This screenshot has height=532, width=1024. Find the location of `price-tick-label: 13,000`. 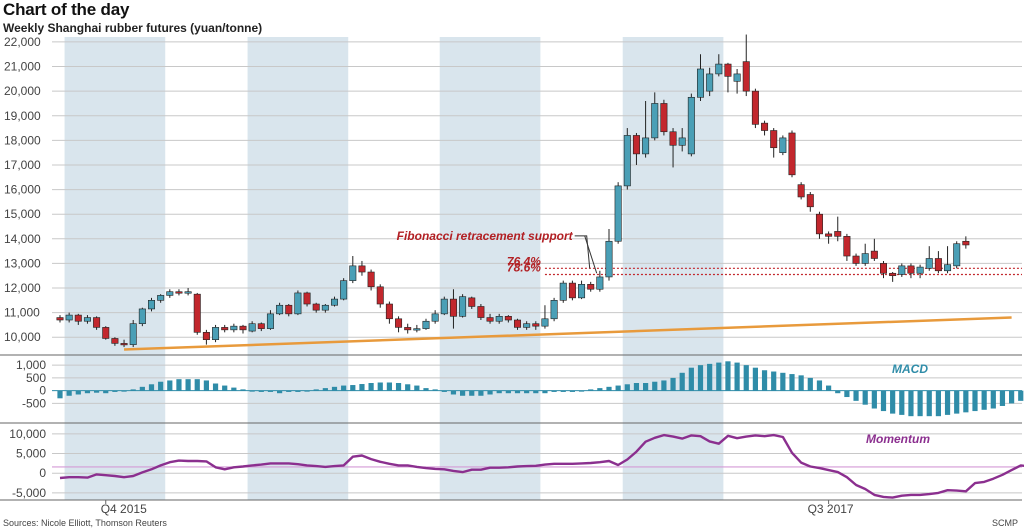

price-tick-label: 13,000 is located at coordinates (22, 263).